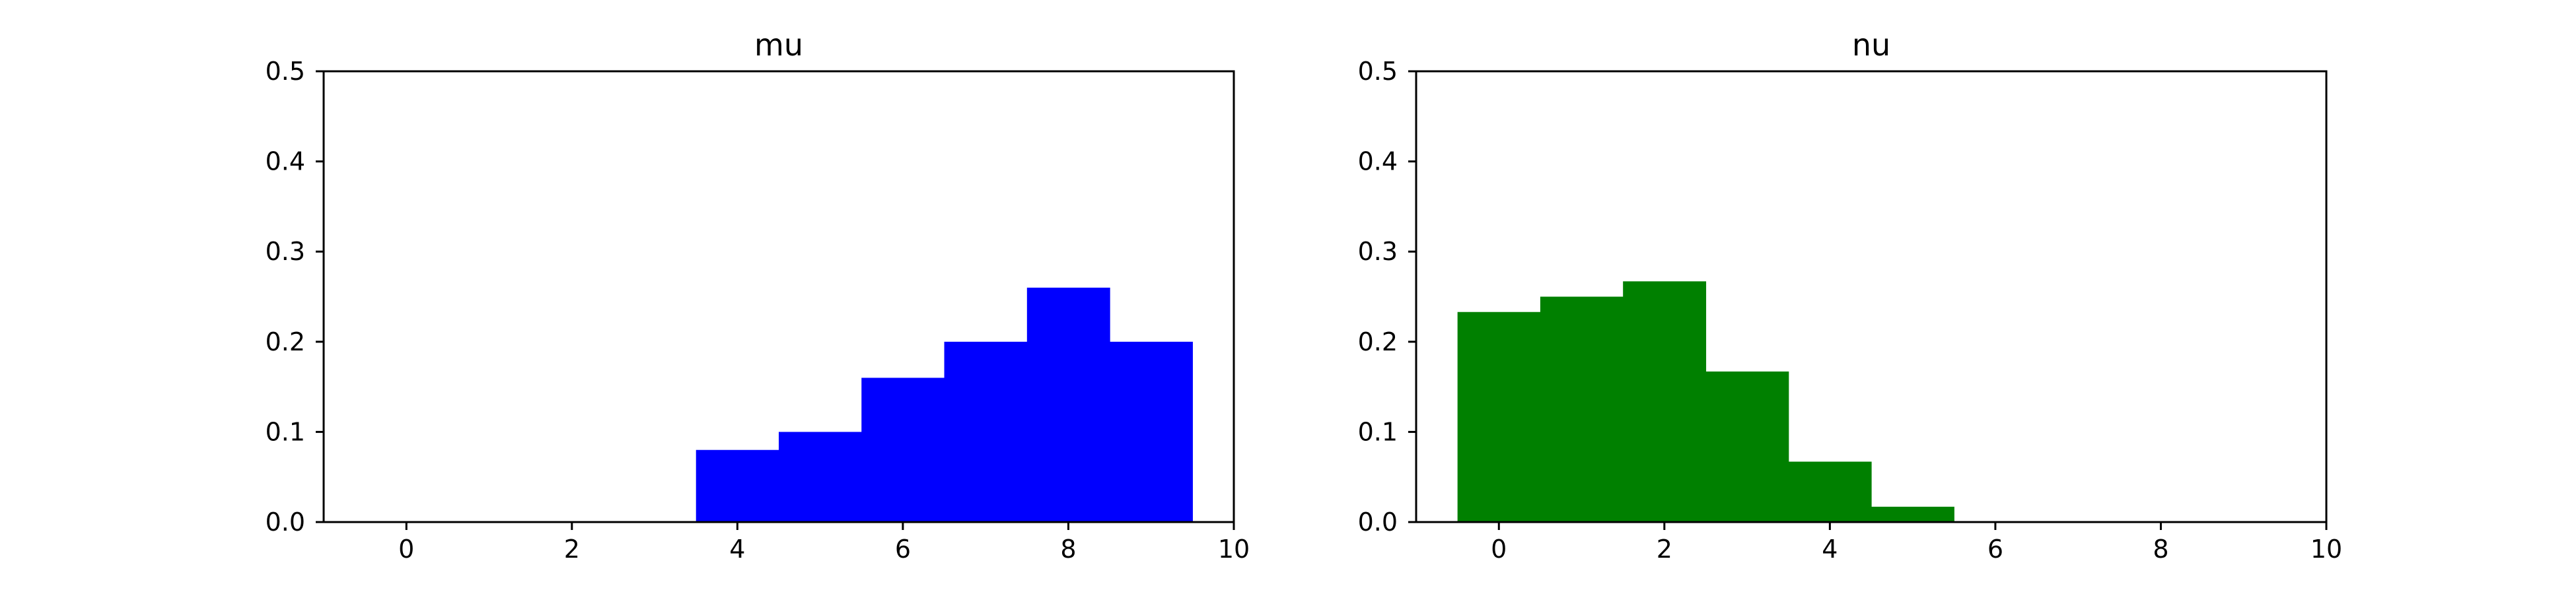 Image resolution: width=2576 pixels, height=594 pixels. What do you see at coordinates (1499, 417) in the screenshot?
I see `bar-x0` at bounding box center [1499, 417].